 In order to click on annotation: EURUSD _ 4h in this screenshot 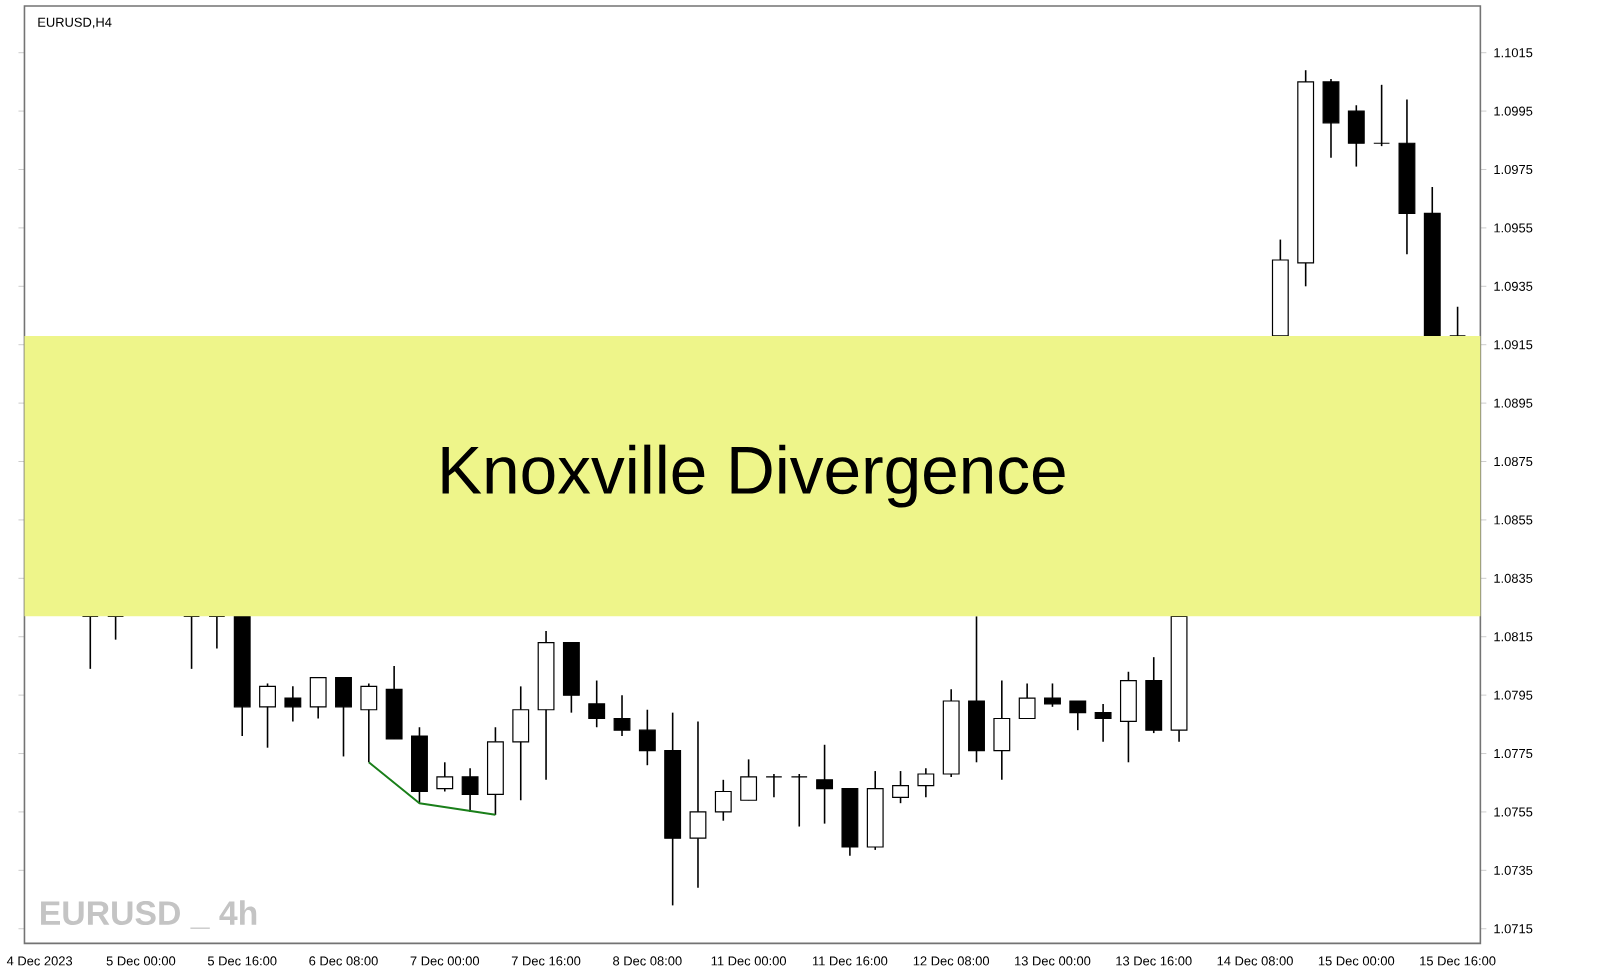, I will do `click(149, 915)`.